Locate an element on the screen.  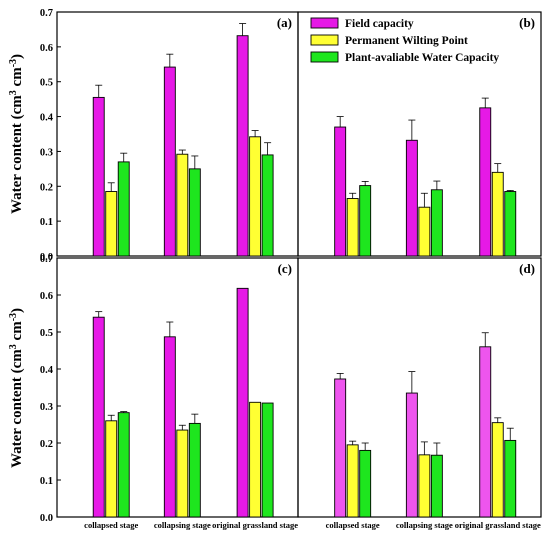
legend-label: Plant-avaliable Water Capacity is located at coordinates (422, 58).